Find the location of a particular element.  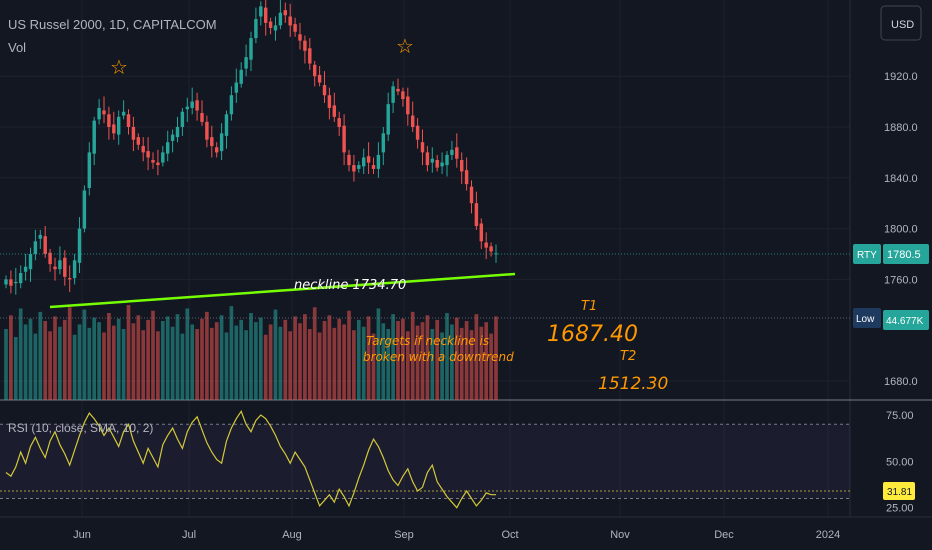

currency-button-label: USD is located at coordinates (902, 25).